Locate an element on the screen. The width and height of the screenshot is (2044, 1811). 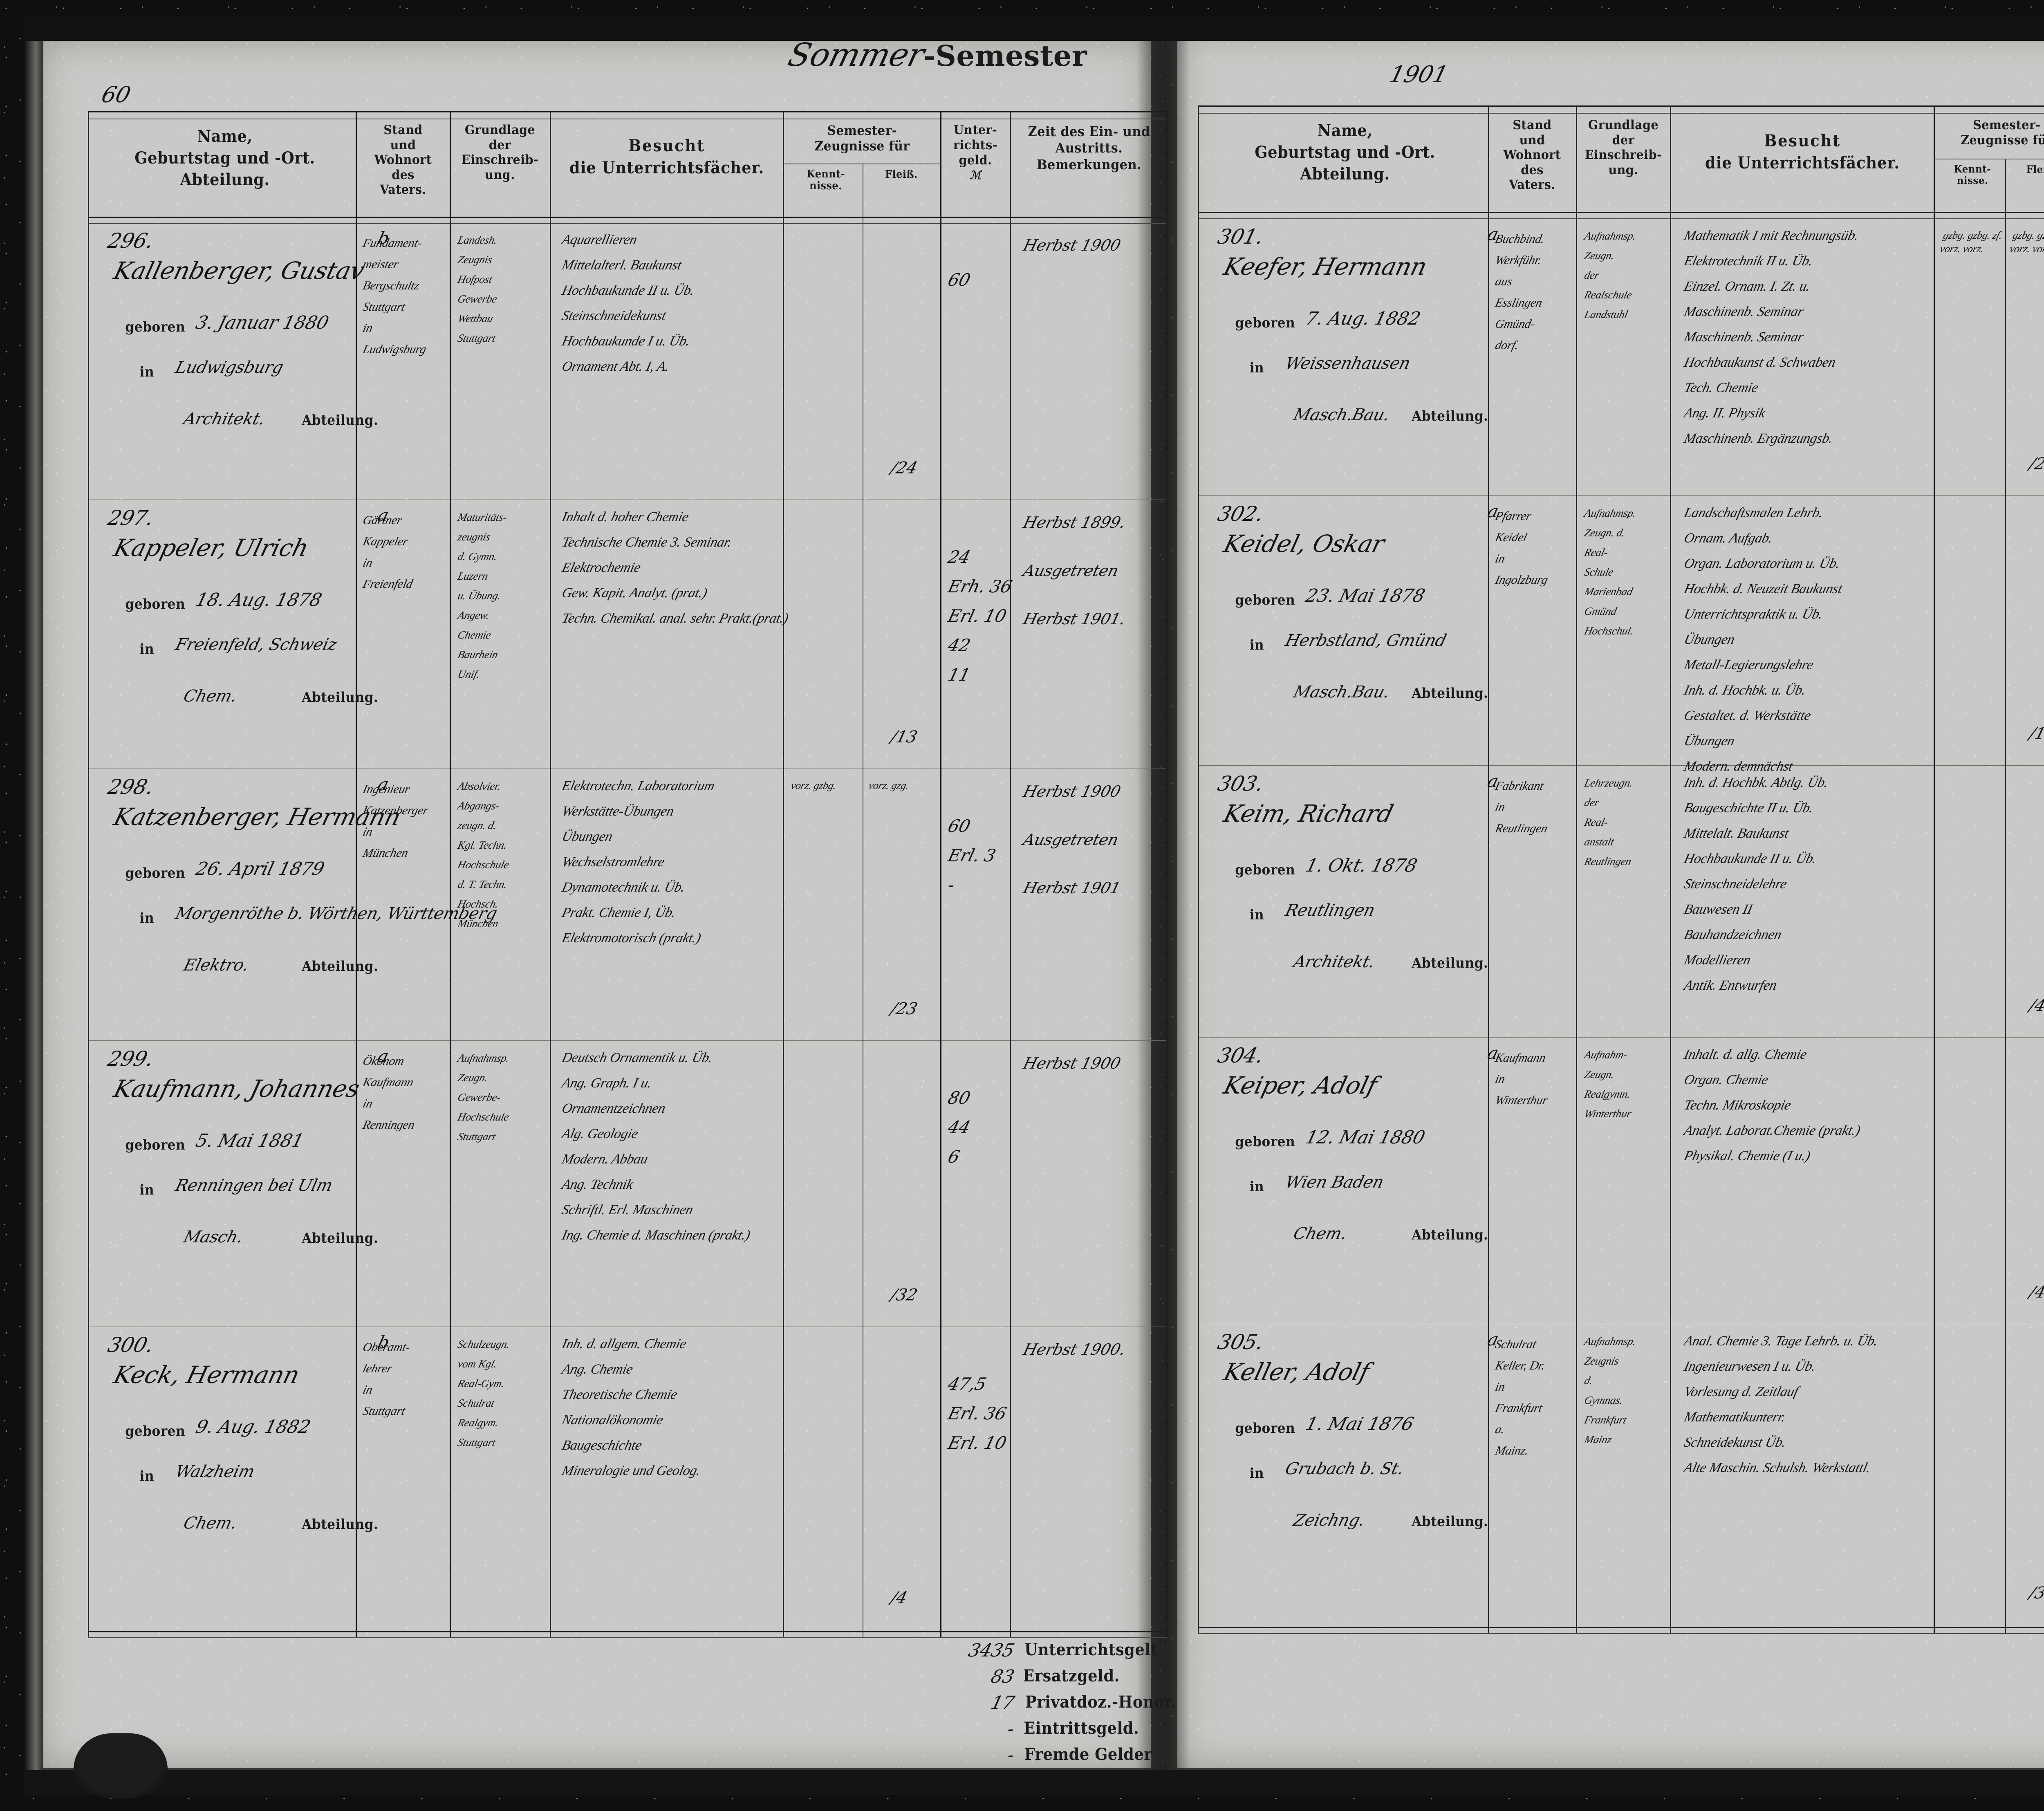
entry-number: 303. is located at coordinates (1240, 784).